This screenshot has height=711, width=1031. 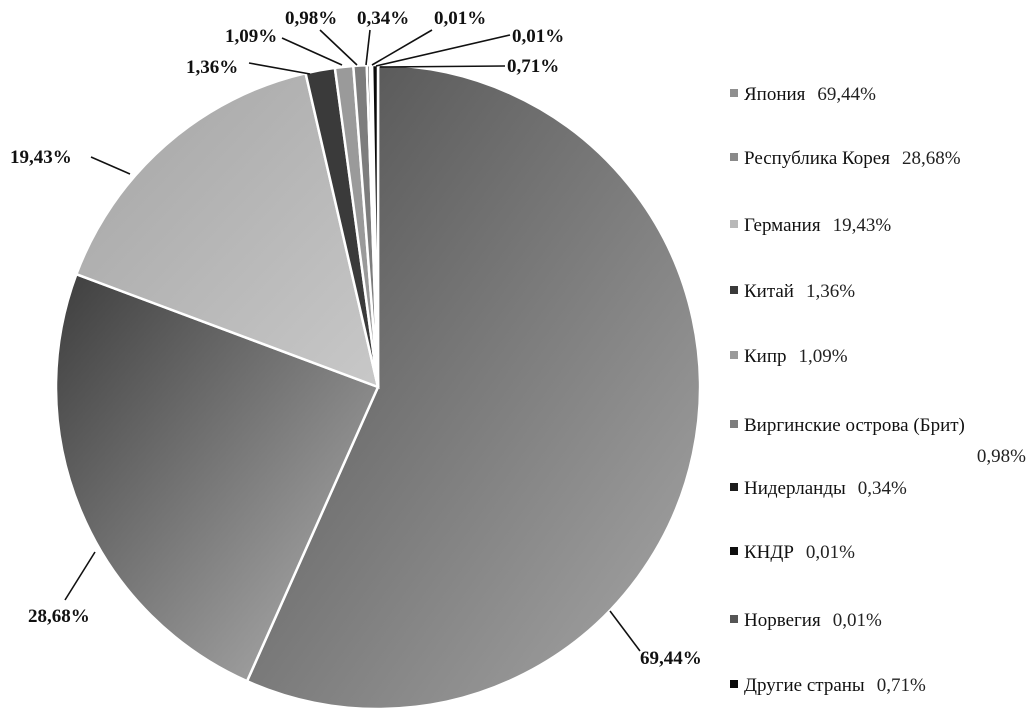 I want to click on legend-label: Республика Корея, so click(x=817, y=158).